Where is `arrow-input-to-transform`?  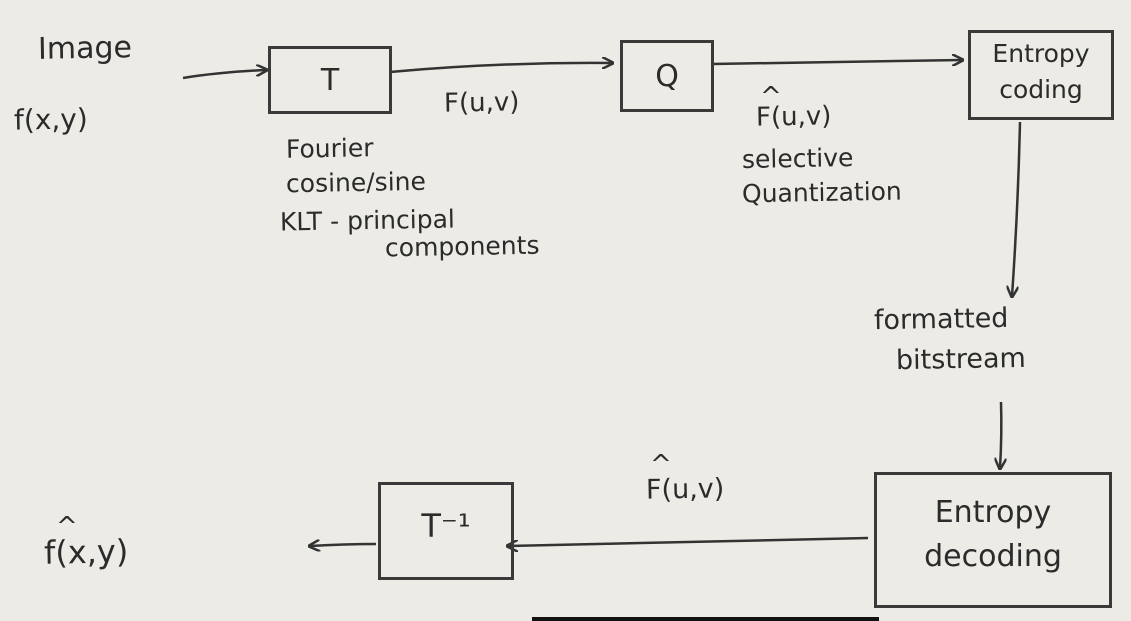
arrow-input-to-transform is located at coordinates (224, 75).